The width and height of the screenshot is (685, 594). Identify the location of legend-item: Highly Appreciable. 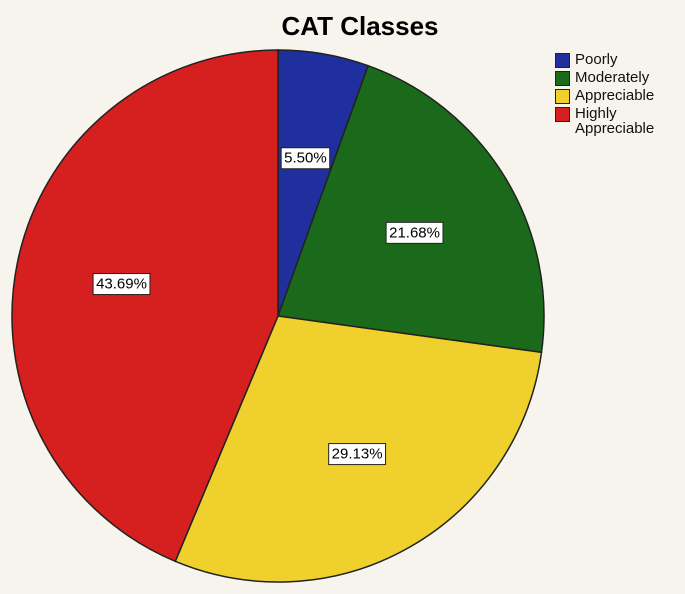
(620, 121).